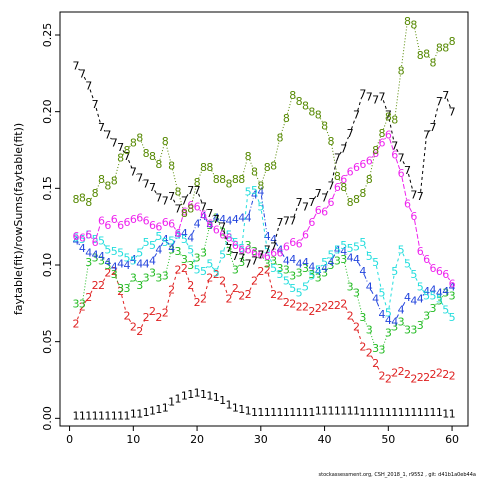  What do you see at coordinates (197, 439) in the screenshot?
I see `x-tick-label: 20` at bounding box center [197, 439].